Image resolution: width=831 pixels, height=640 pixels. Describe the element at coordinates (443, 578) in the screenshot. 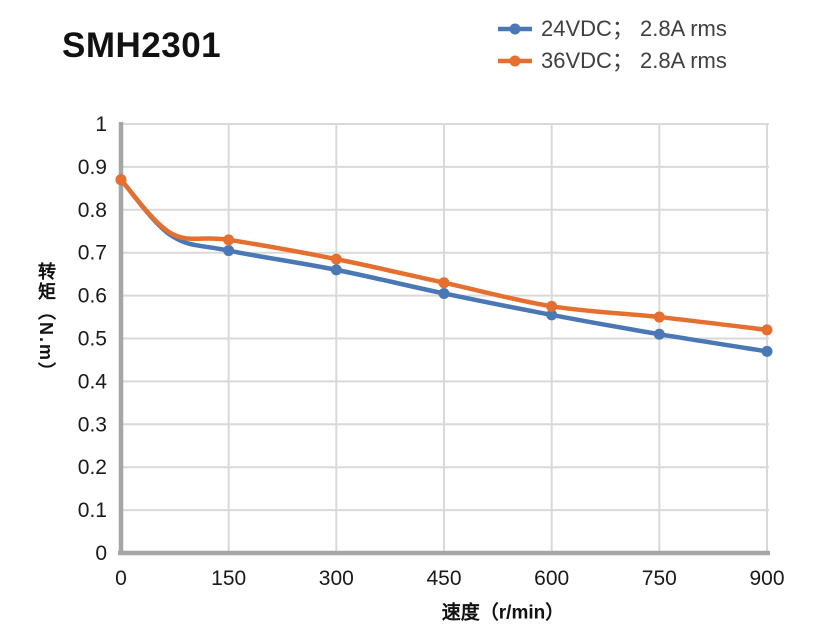

I see `x-tick-label: 450` at that location.